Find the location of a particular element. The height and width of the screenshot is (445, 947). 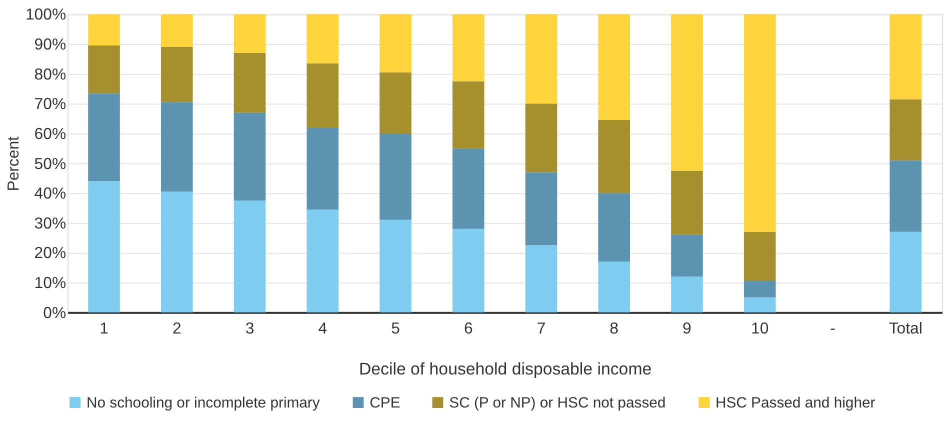

y-axis-title: Percent is located at coordinates (13, 164).